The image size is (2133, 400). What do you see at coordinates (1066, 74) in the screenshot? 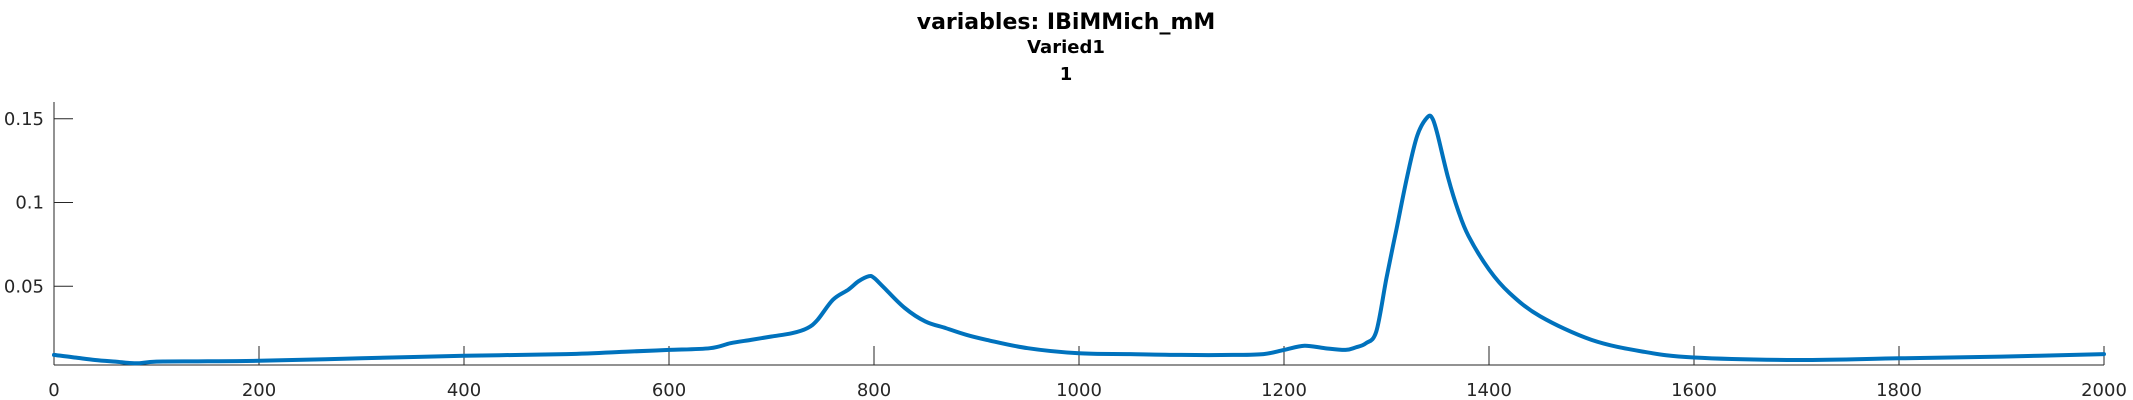
I see `chart-subtitle-2: 1` at bounding box center [1066, 74].